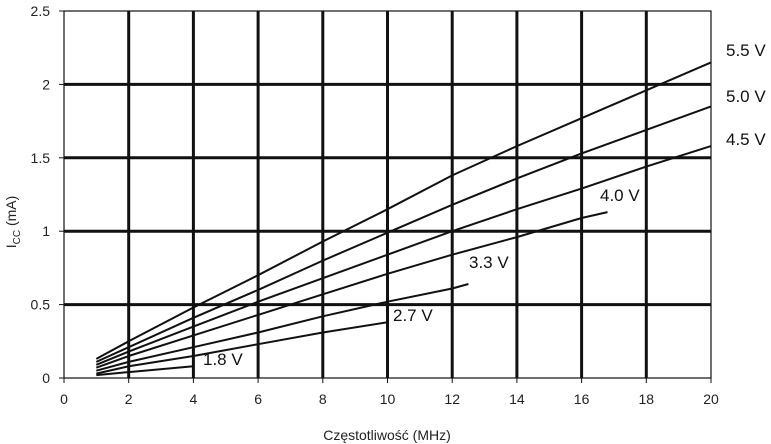  What do you see at coordinates (582, 399) in the screenshot?
I see `x-tick-label: 16` at bounding box center [582, 399].